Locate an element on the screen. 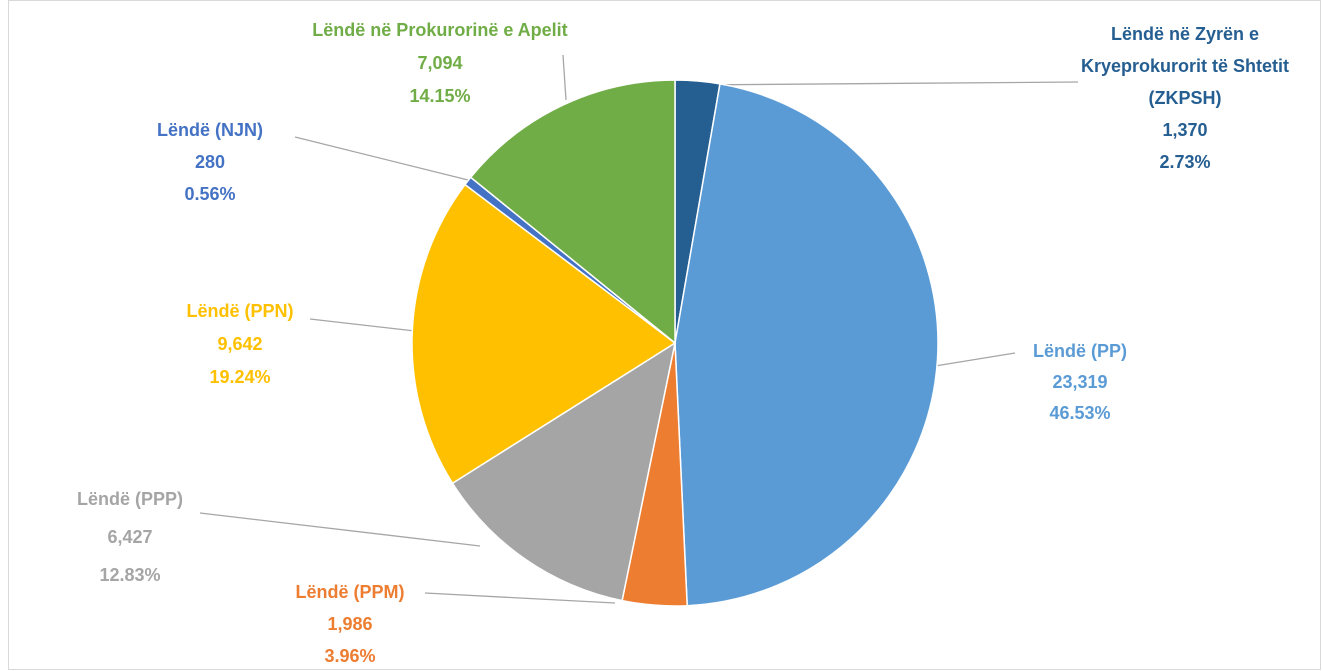 This screenshot has width=1322, height=671. percent-label: 19.24% is located at coordinates (240, 377).